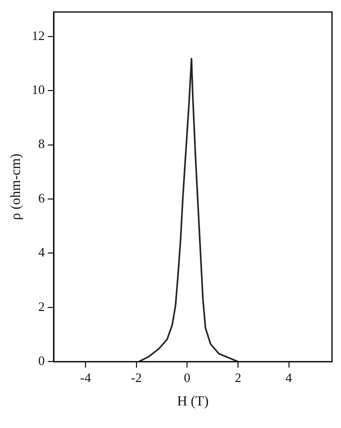 This screenshot has width=341, height=428. Describe the element at coordinates (187, 377) in the screenshot. I see `x-tick-label: 0` at that location.